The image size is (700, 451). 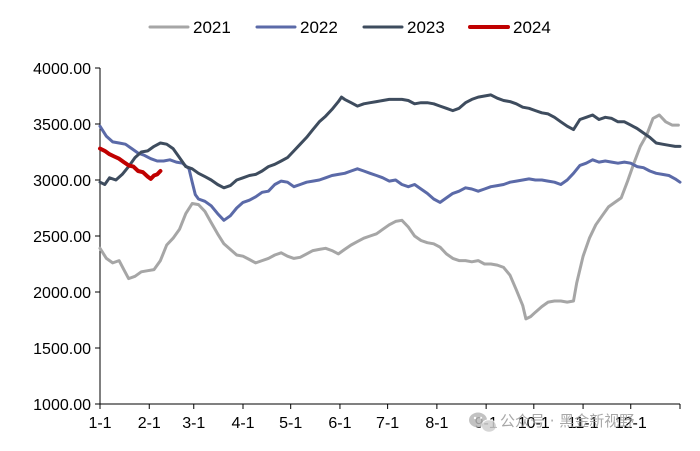 What do you see at coordinates (532, 27) in the screenshot?
I see `legend-label: 2024` at bounding box center [532, 27].